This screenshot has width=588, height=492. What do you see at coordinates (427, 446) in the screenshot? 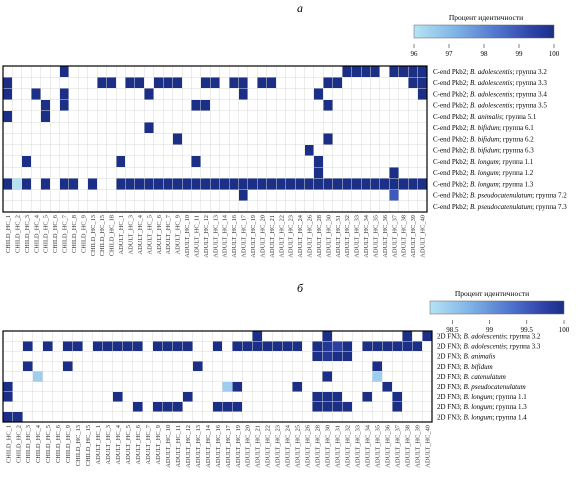
I see `column-label: ADULT_HC_40` at bounding box center [427, 446].